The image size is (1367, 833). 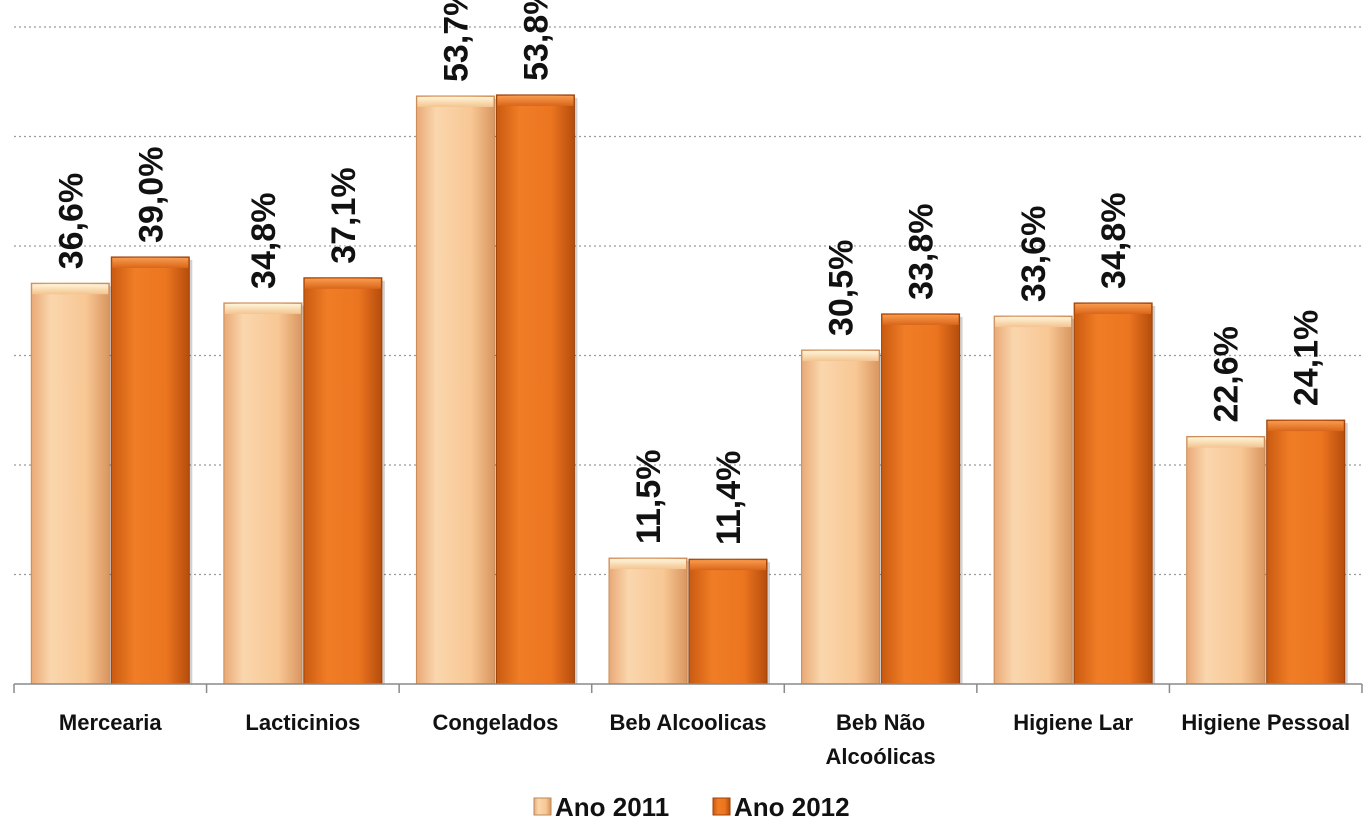 What do you see at coordinates (344, 215) in the screenshot?
I see `data-label: 37,1%` at bounding box center [344, 215].